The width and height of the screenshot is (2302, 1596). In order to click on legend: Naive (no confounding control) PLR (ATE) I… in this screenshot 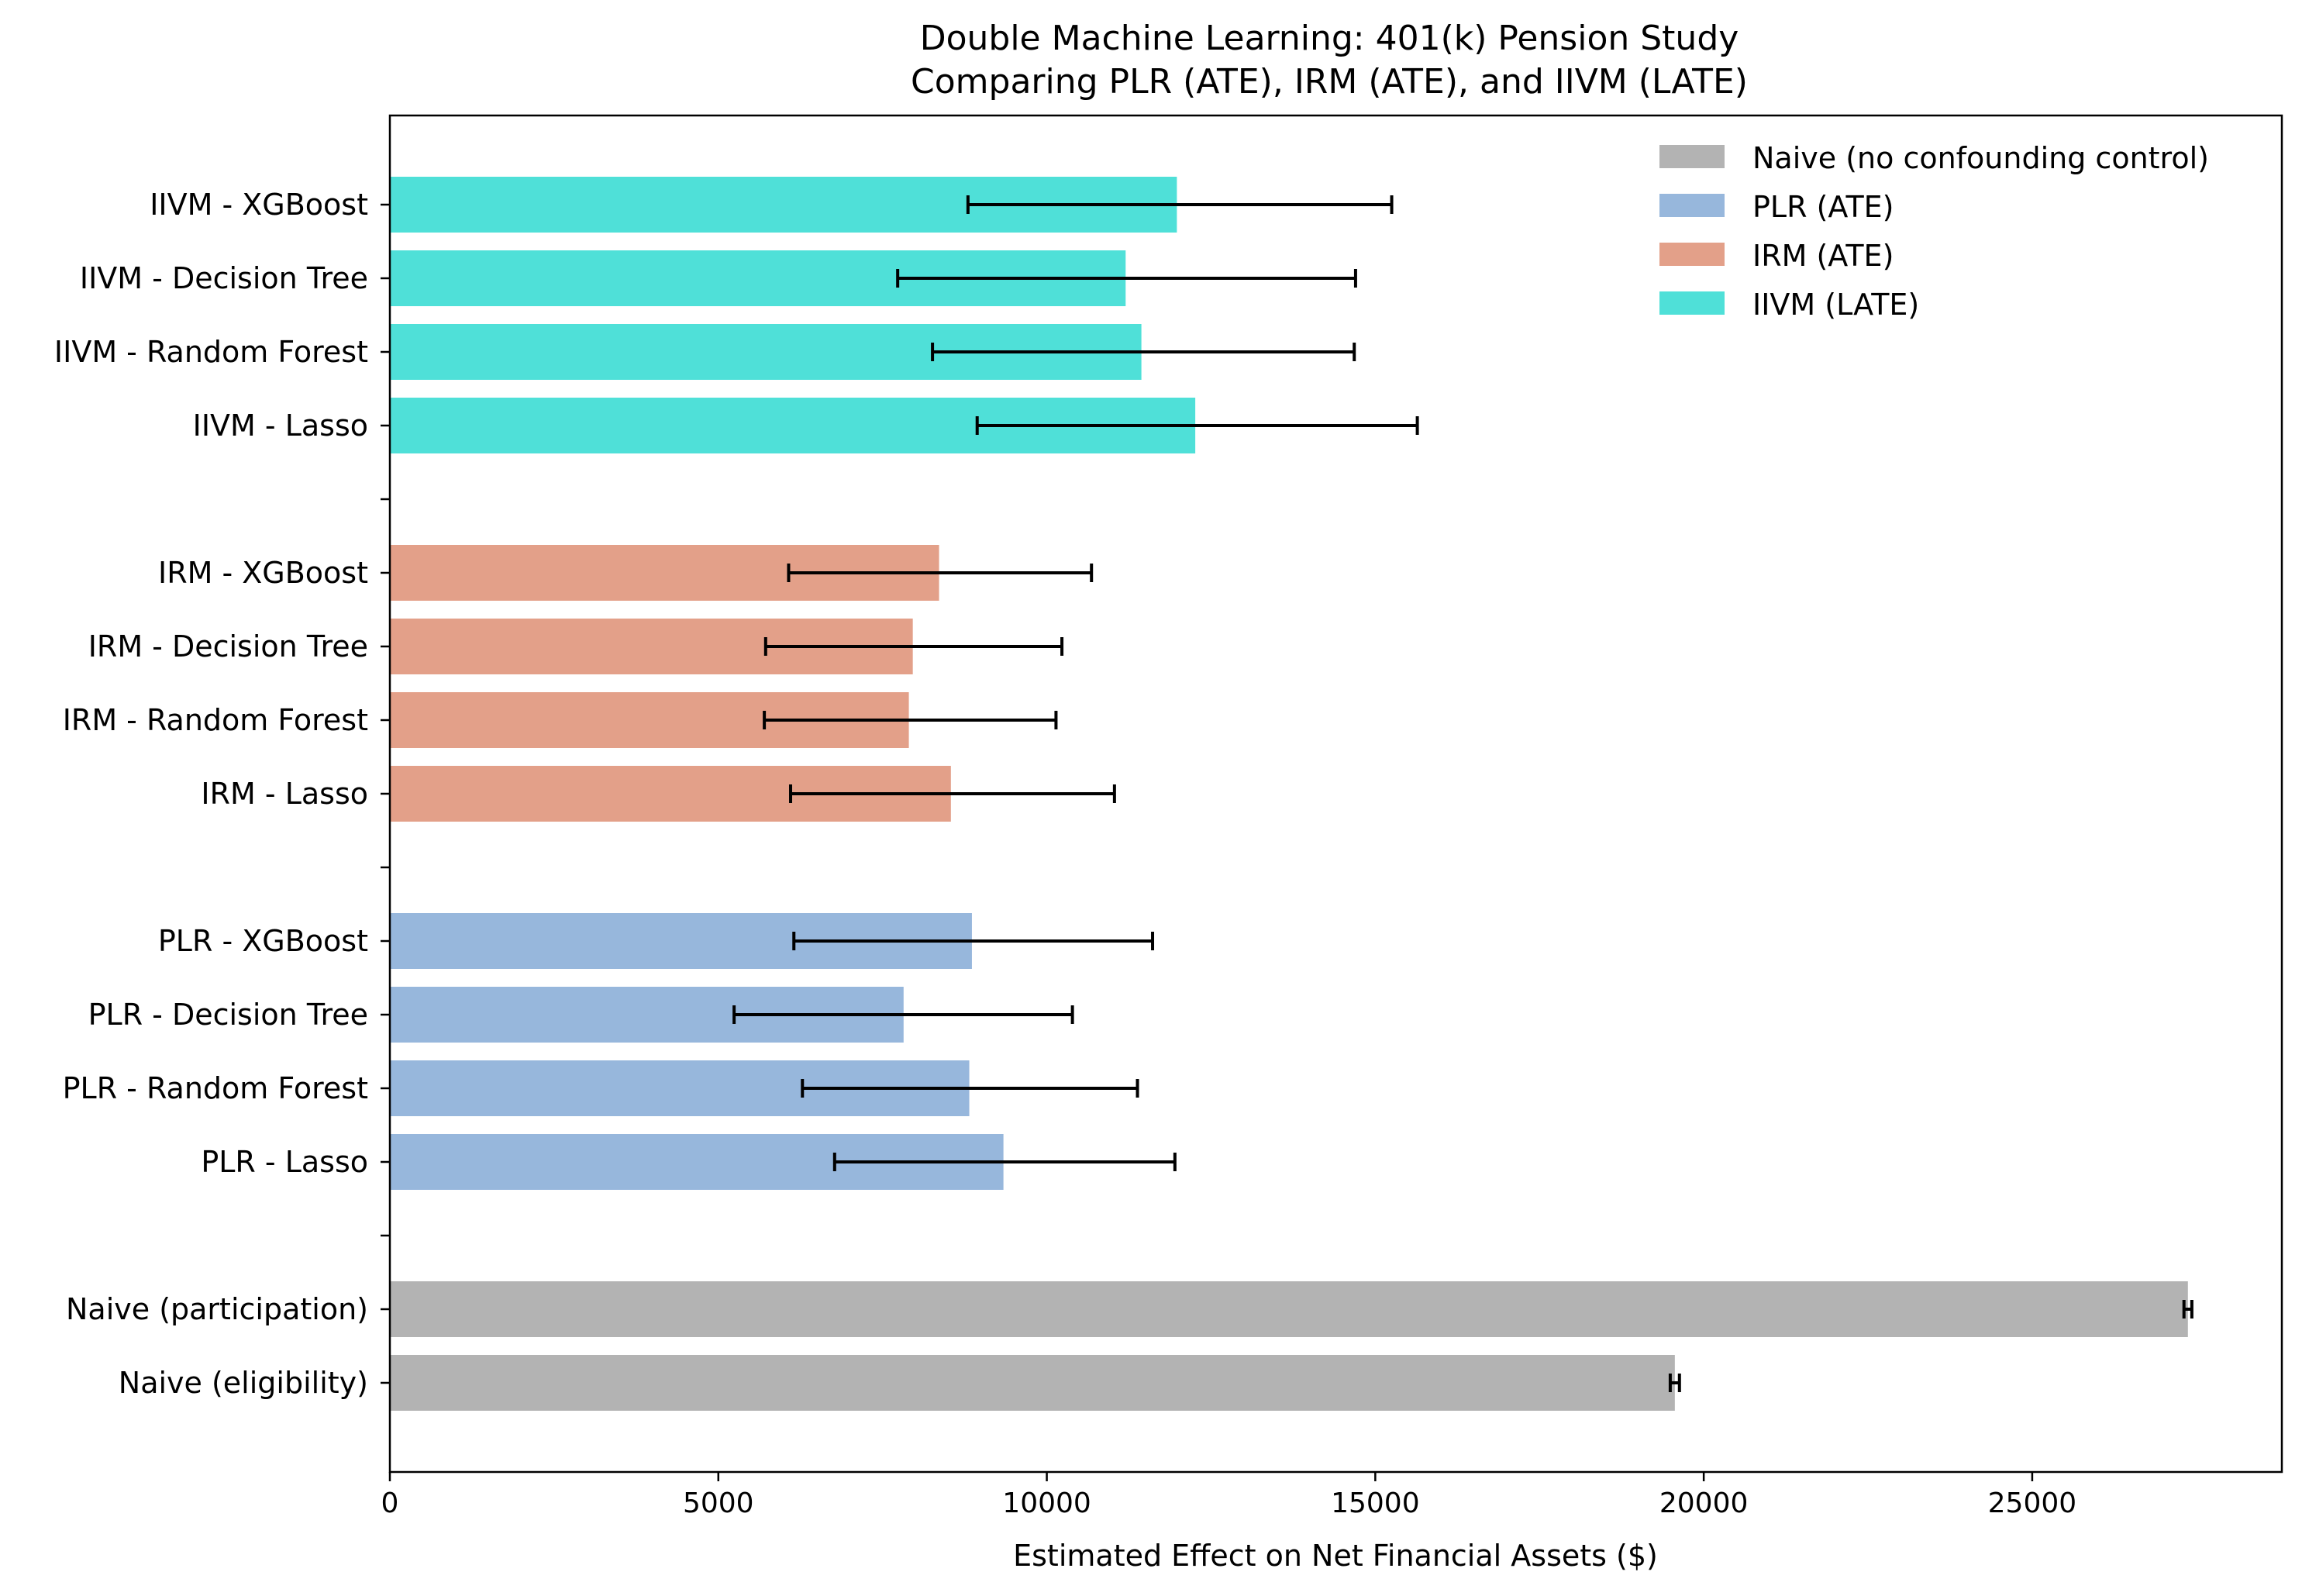, I will do `click(1934, 231)`.